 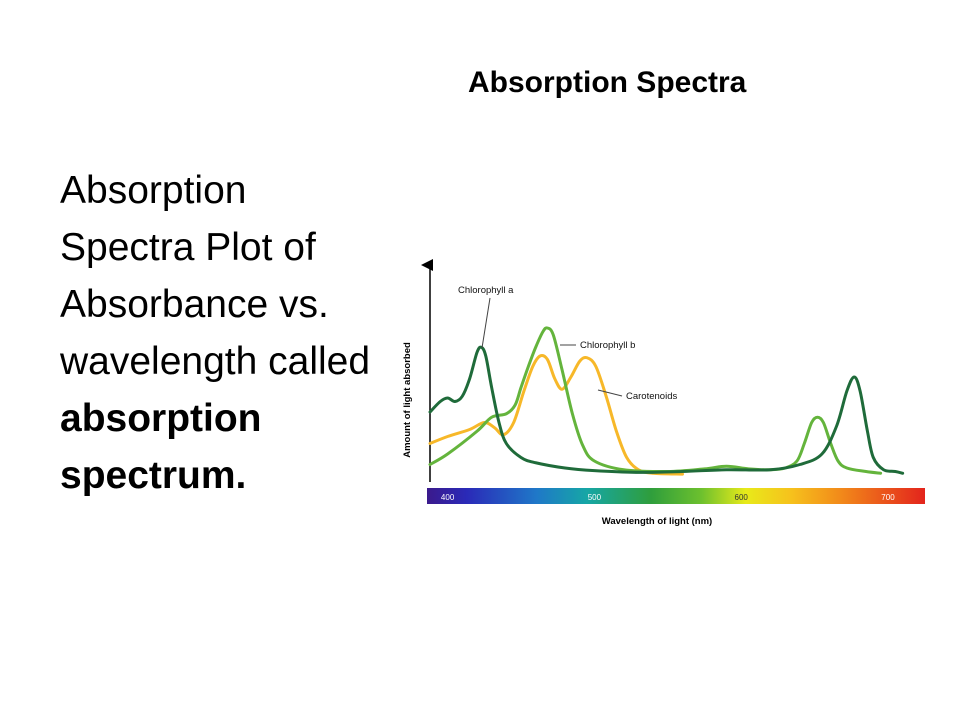 What do you see at coordinates (657, 521) in the screenshot?
I see `x-axis-label: Wavelength of light (nm)` at bounding box center [657, 521].